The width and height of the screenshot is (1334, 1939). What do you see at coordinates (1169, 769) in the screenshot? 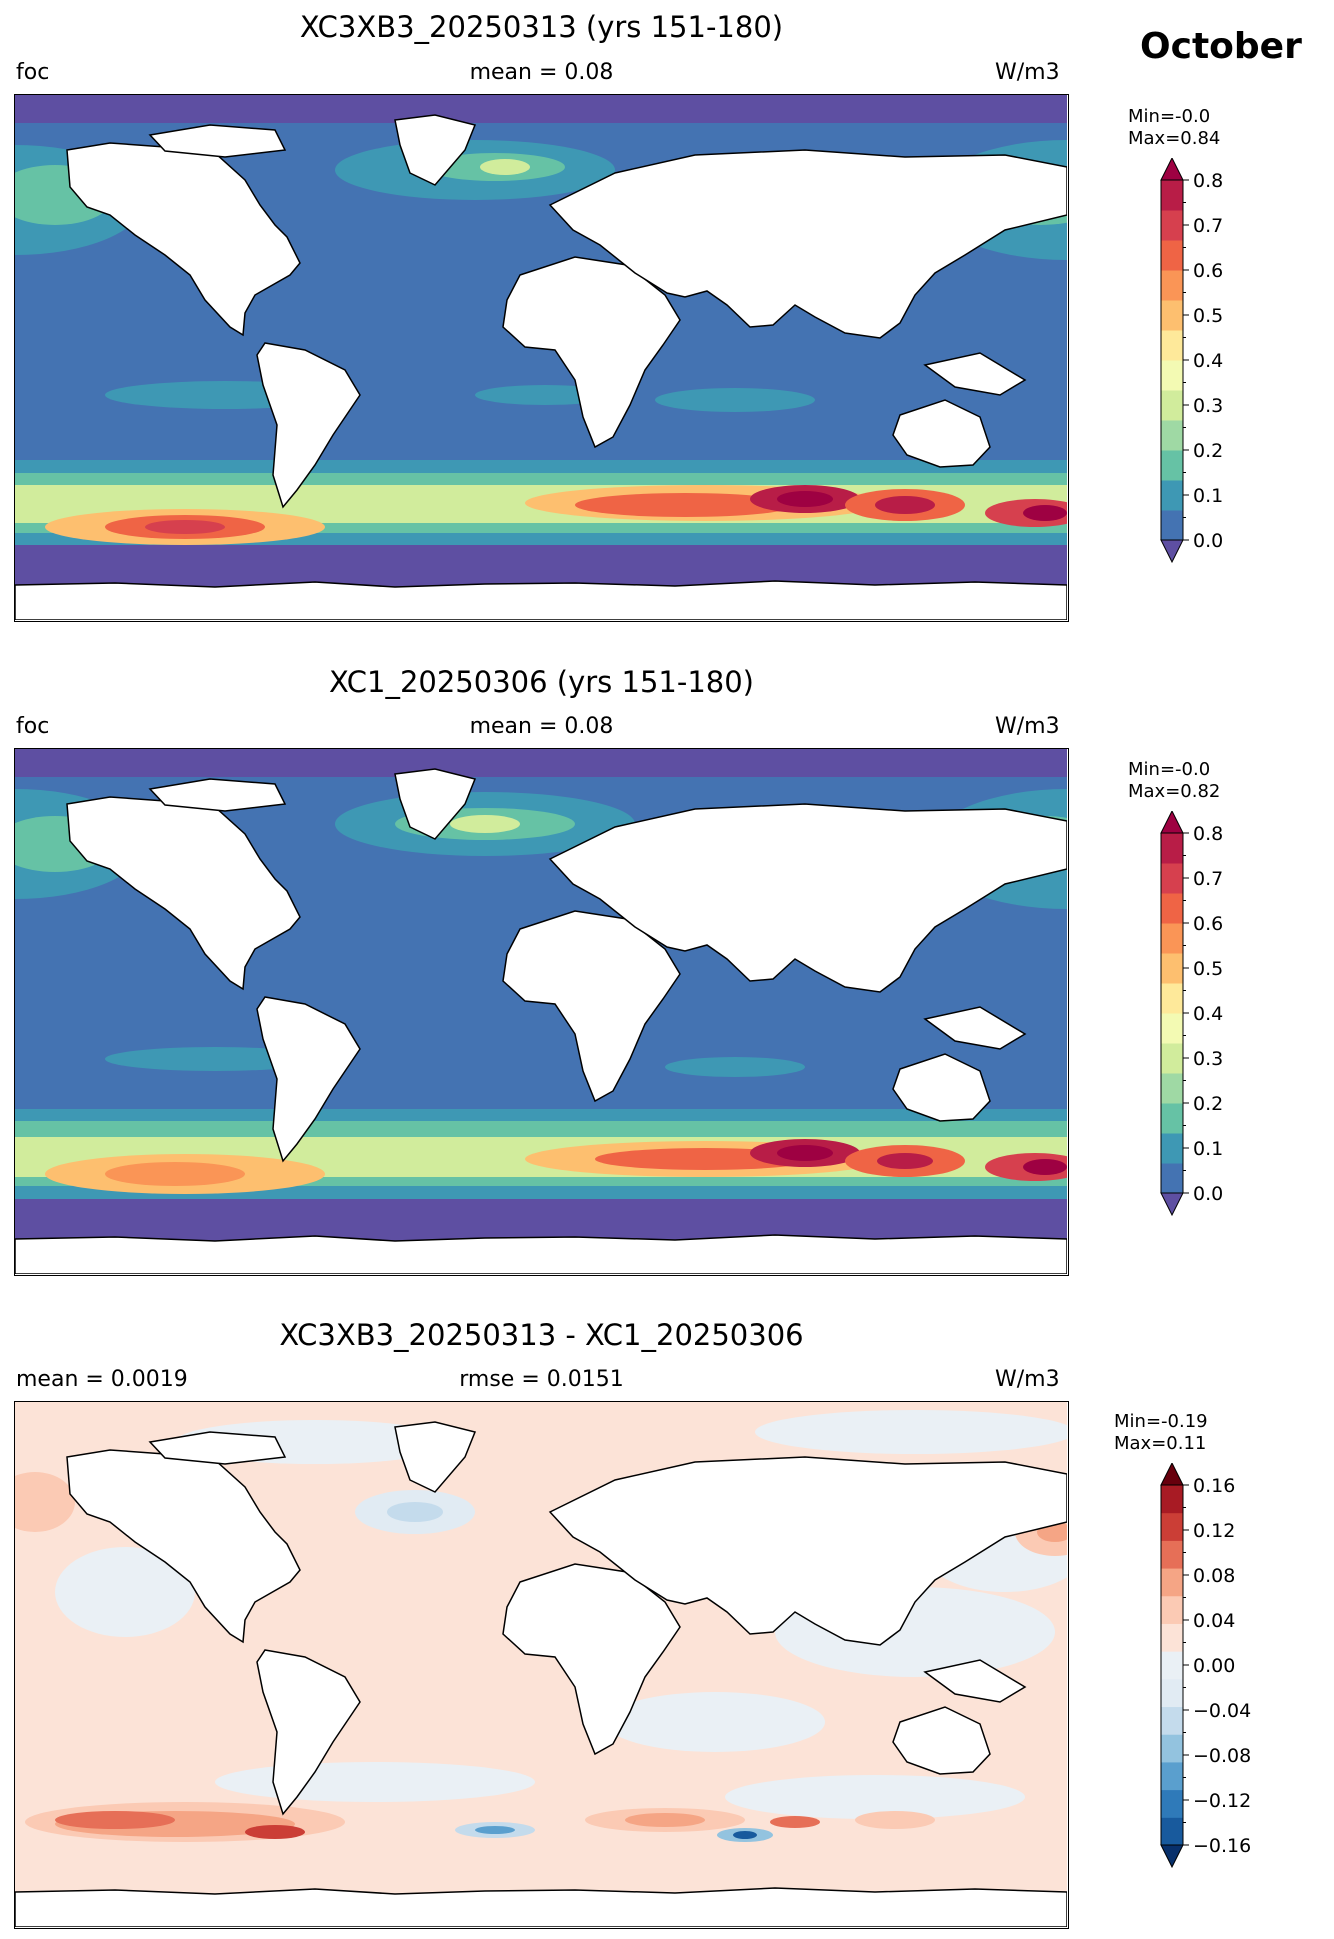
I see `panel-2-min-text: Min=-0.0` at bounding box center [1169, 769].